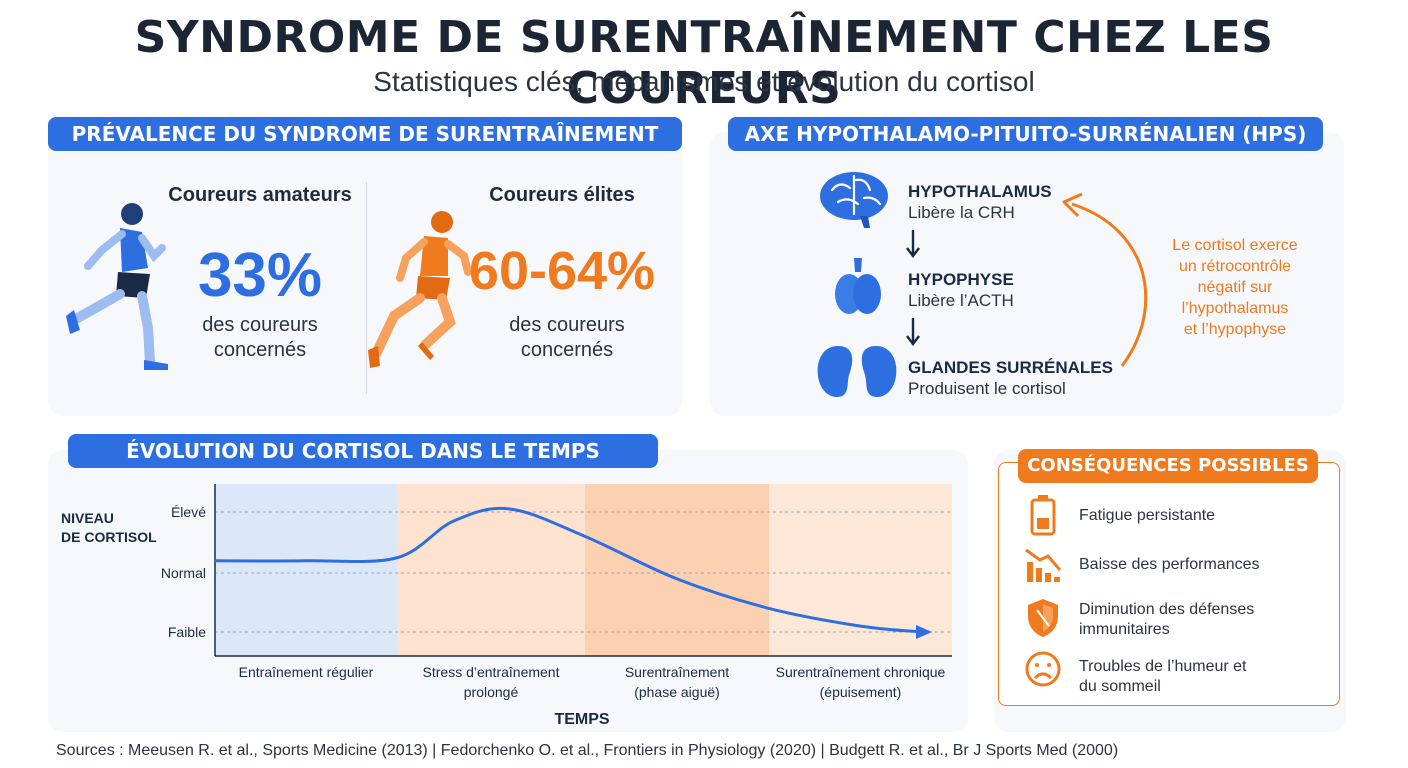 The height and width of the screenshot is (768, 1408). I want to click on consequence-4-line2: du sommeil, so click(1120, 686).